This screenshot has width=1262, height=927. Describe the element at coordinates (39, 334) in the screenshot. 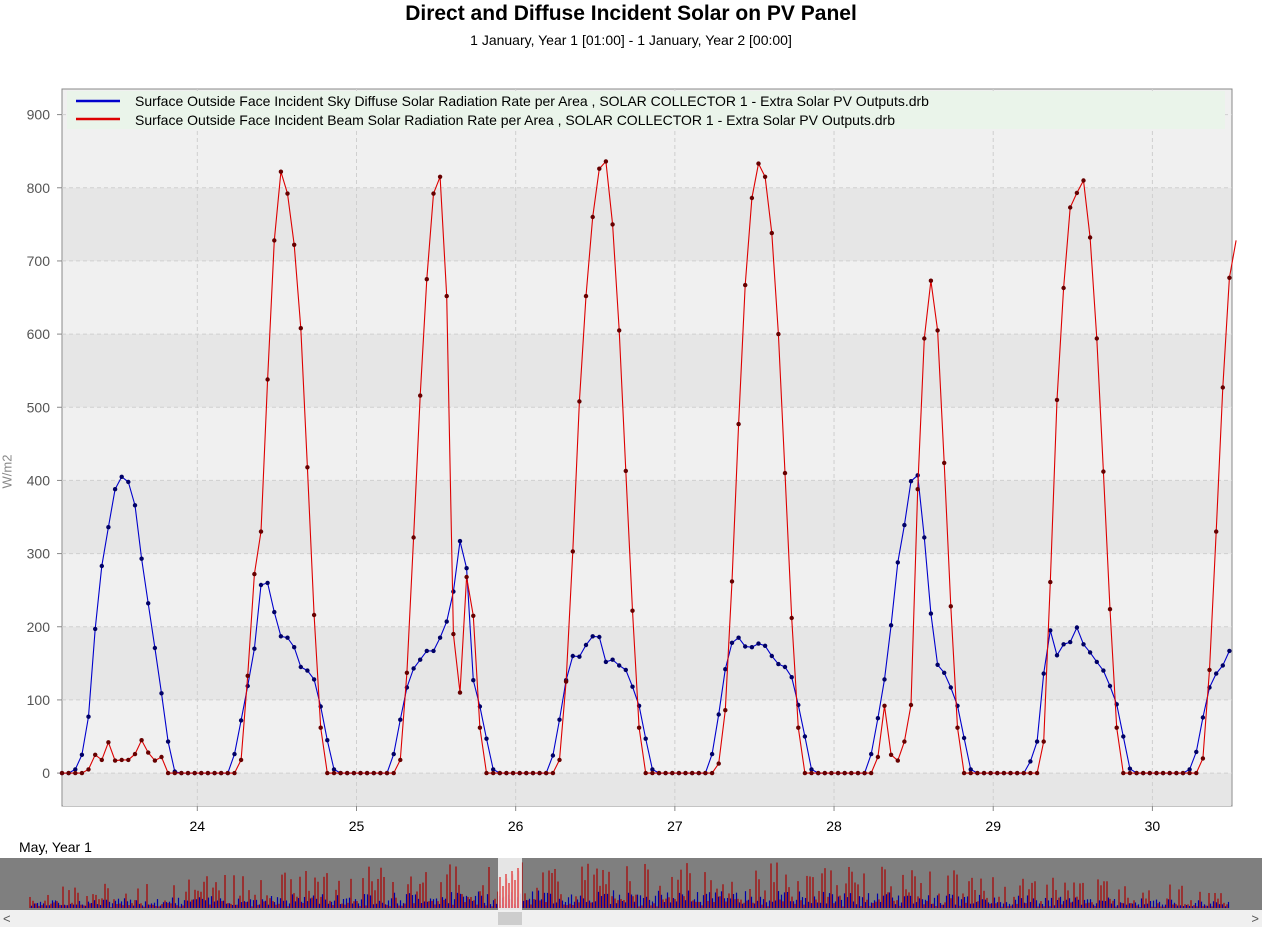

I see `y-tick-label: 600` at that location.